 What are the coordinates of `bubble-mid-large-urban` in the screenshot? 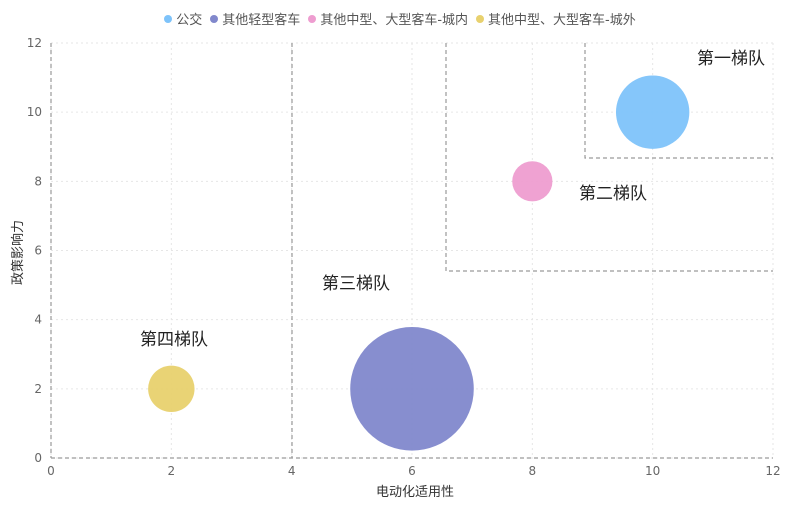 It's located at (532, 181).